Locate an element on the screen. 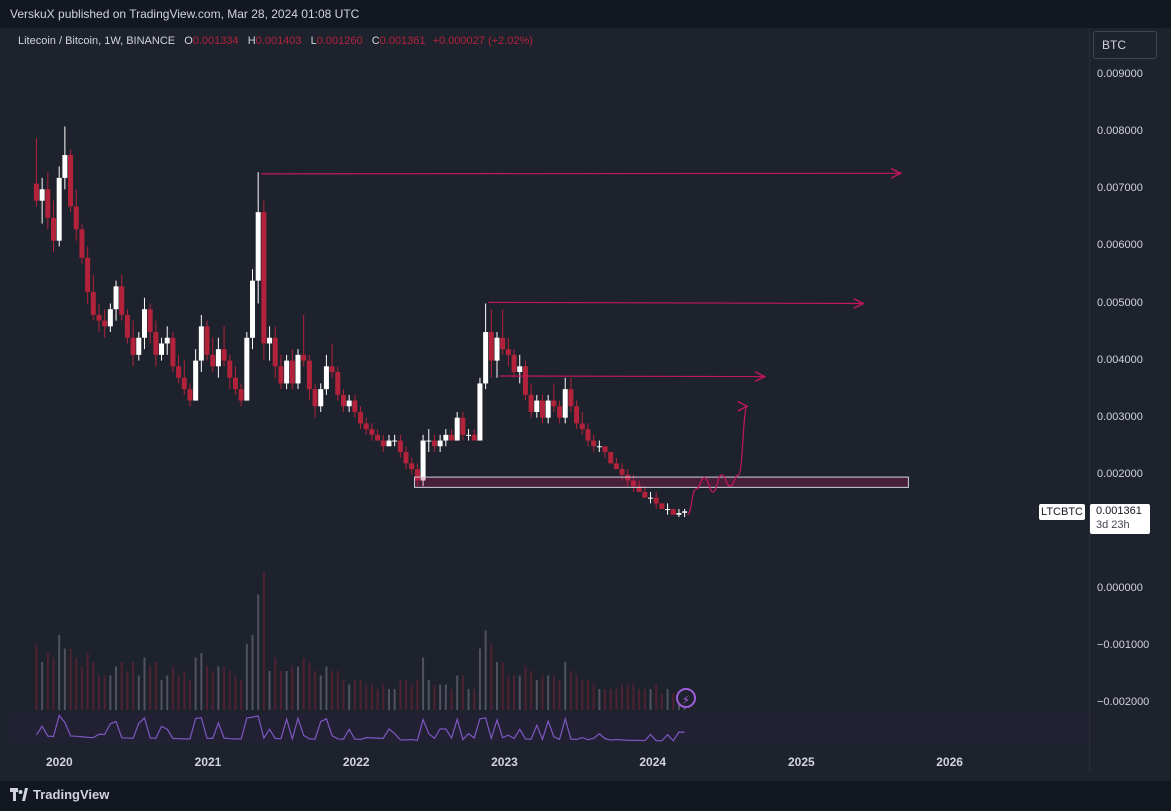 Image resolution: width=1171 pixels, height=811 pixels. lightning-icon: ⚡ is located at coordinates (686, 698).